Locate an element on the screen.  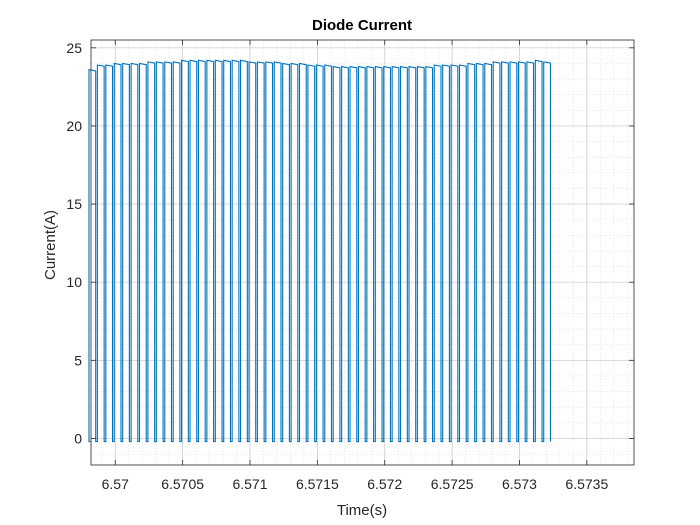
y-tick-label: 15 is located at coordinates (74, 204).